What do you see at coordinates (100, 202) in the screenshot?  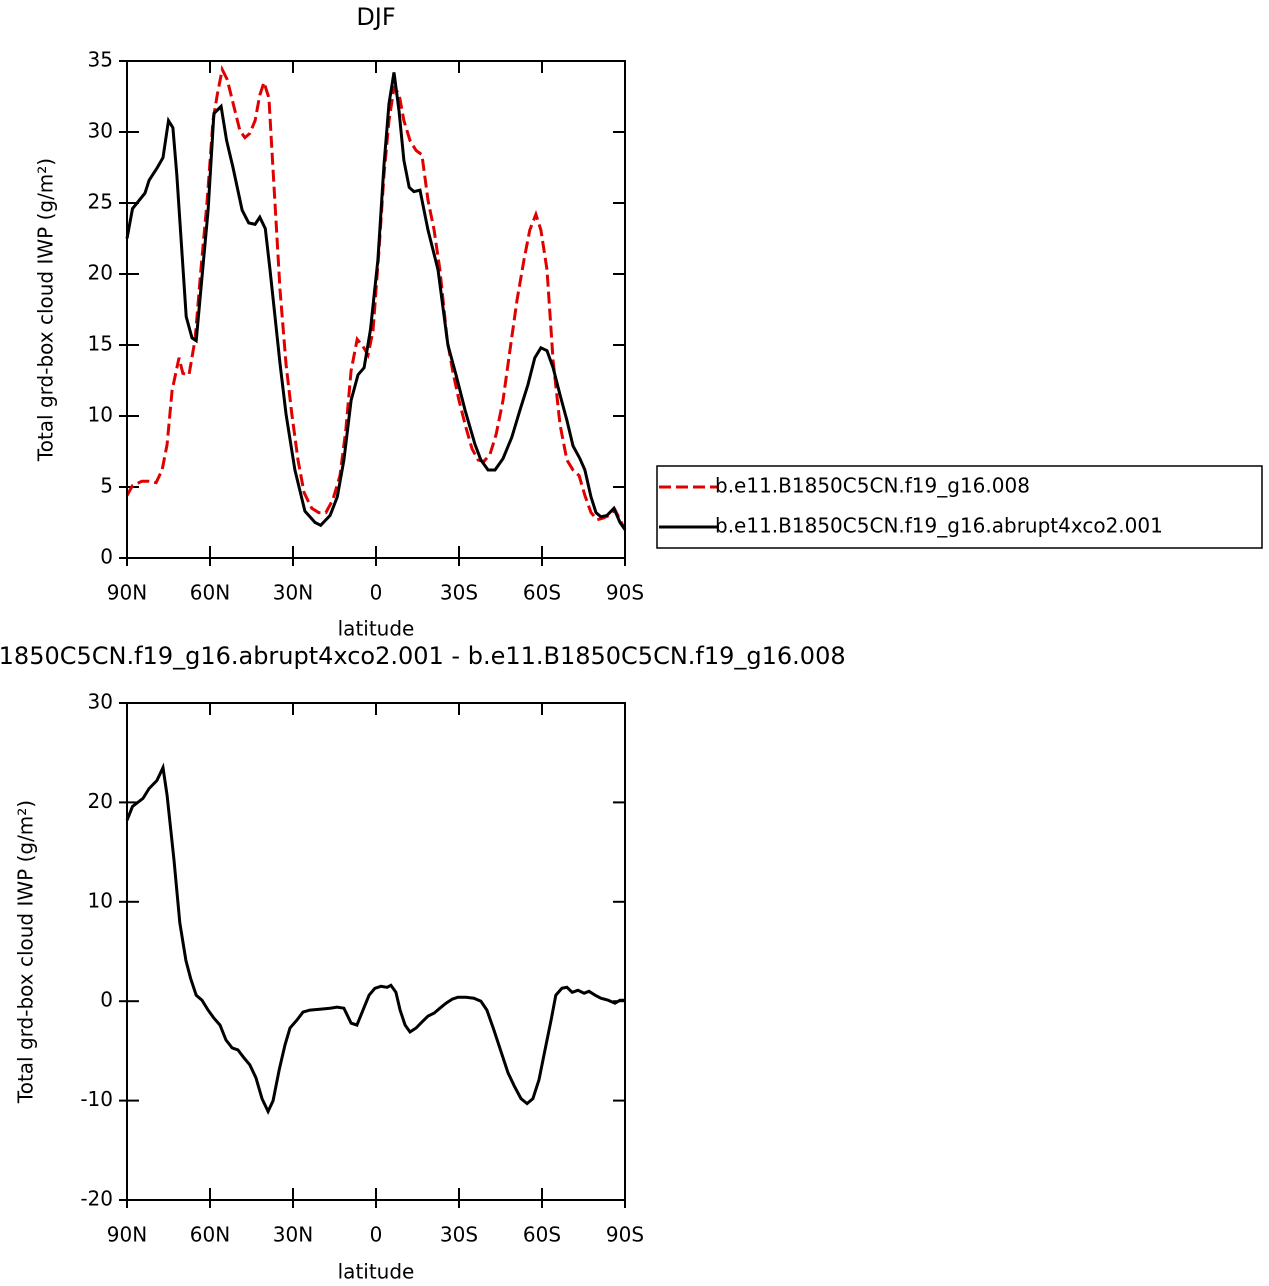 I see `y-tick-label: 25` at bounding box center [100, 202].